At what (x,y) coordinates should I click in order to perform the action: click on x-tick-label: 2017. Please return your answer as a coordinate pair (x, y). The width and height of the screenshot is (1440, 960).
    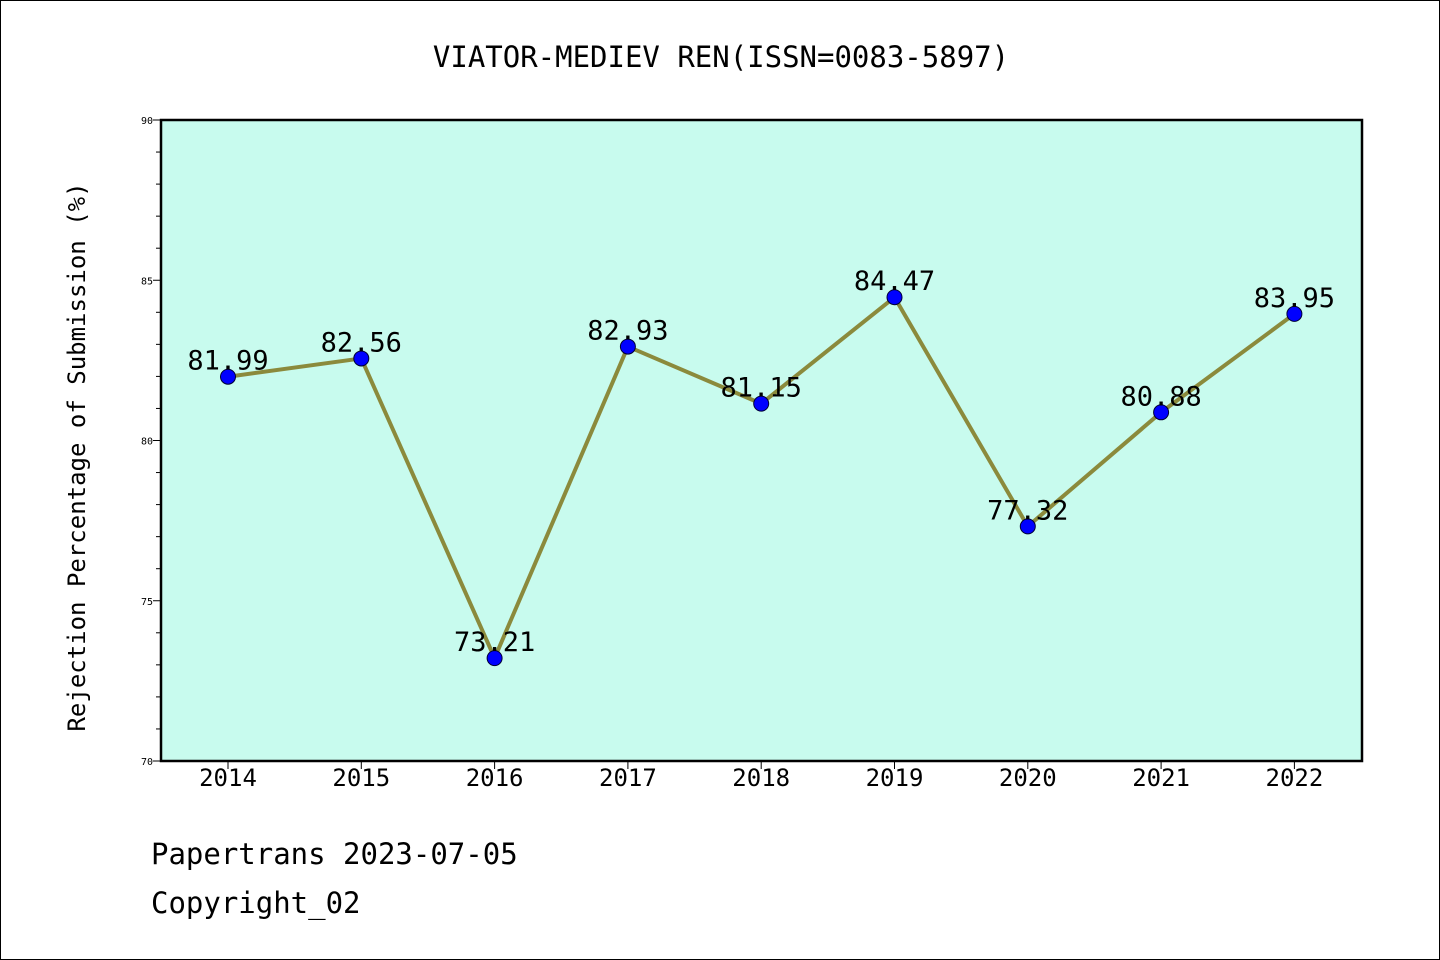
    Looking at the image, I should click on (628, 778).